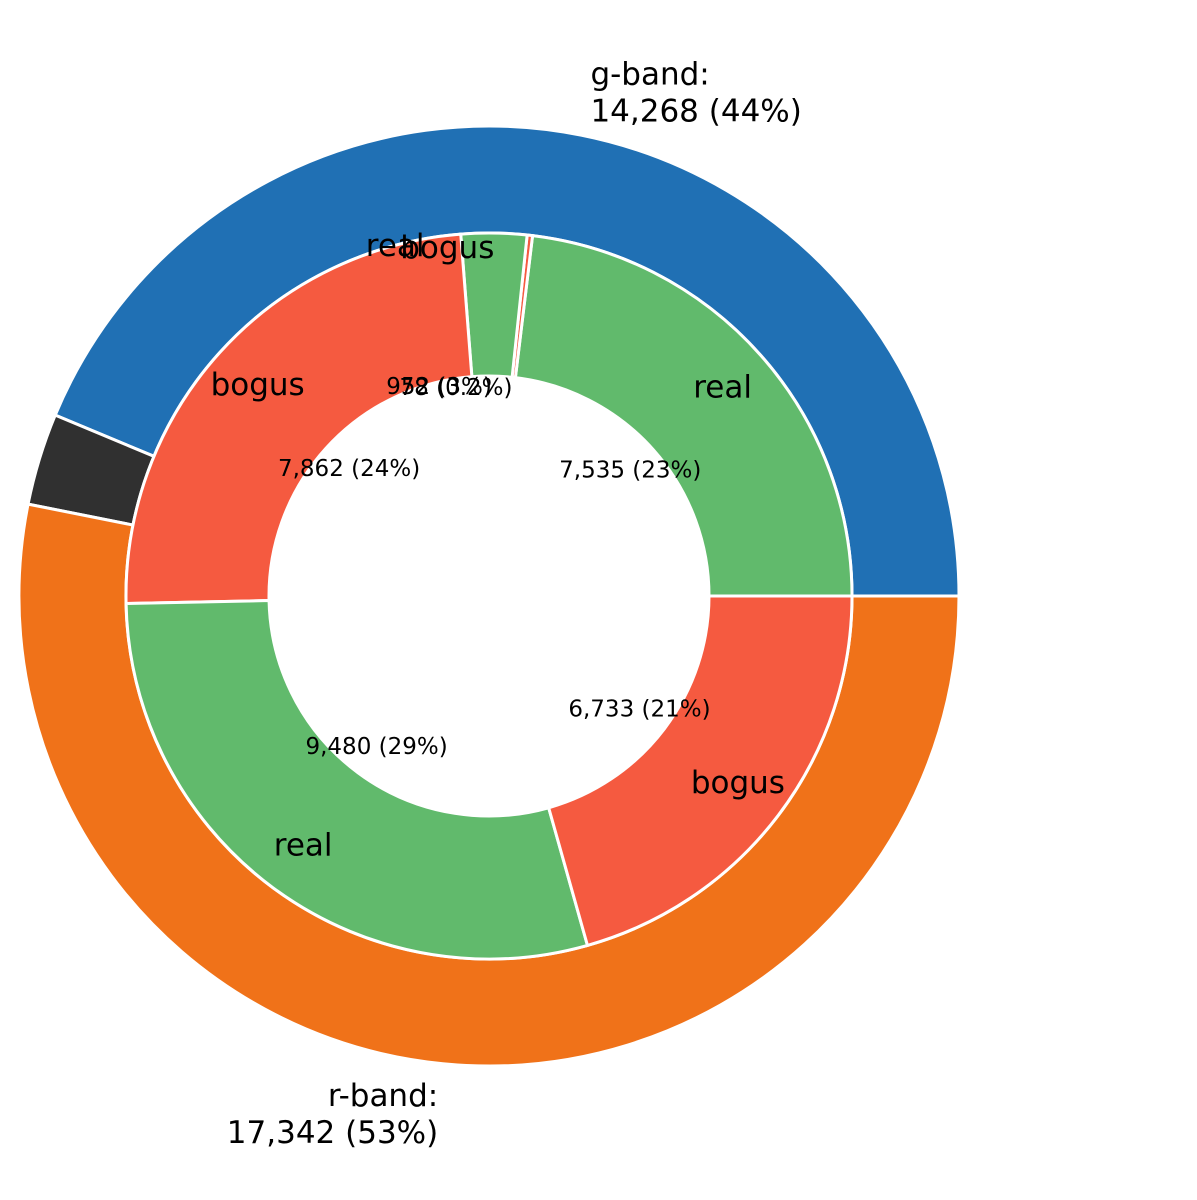 This screenshot has height=1200, width=1197. Describe the element at coordinates (738, 783) in the screenshot. I see `inner-class-label-g-band-bogus: bogus` at that location.